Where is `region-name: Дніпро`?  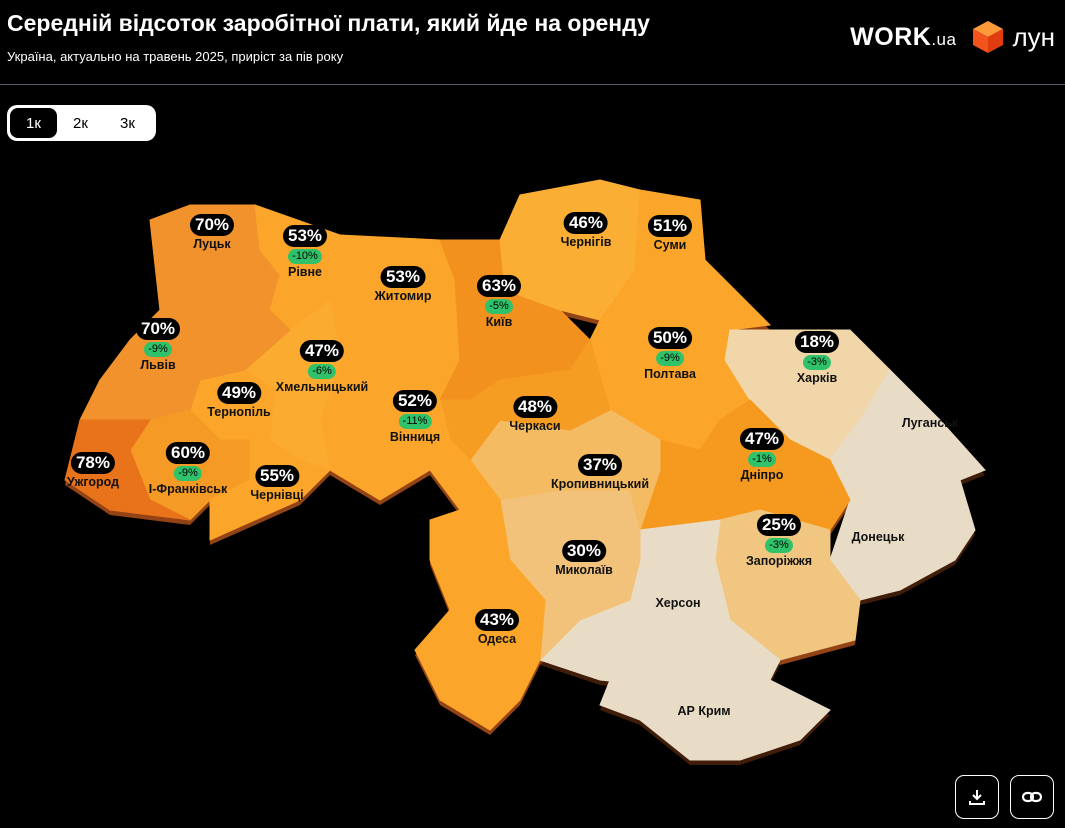
region-name: Дніпро is located at coordinates (762, 475).